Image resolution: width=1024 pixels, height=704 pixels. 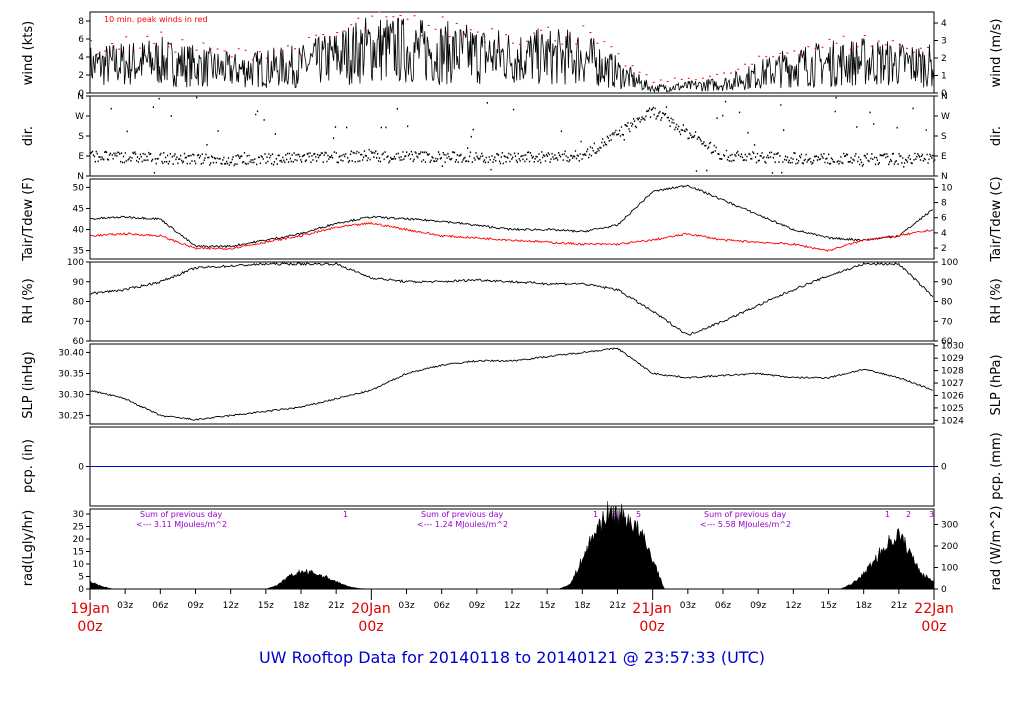 I want to click on slp-left-tick-label: 30.25, so click(x=71, y=417).